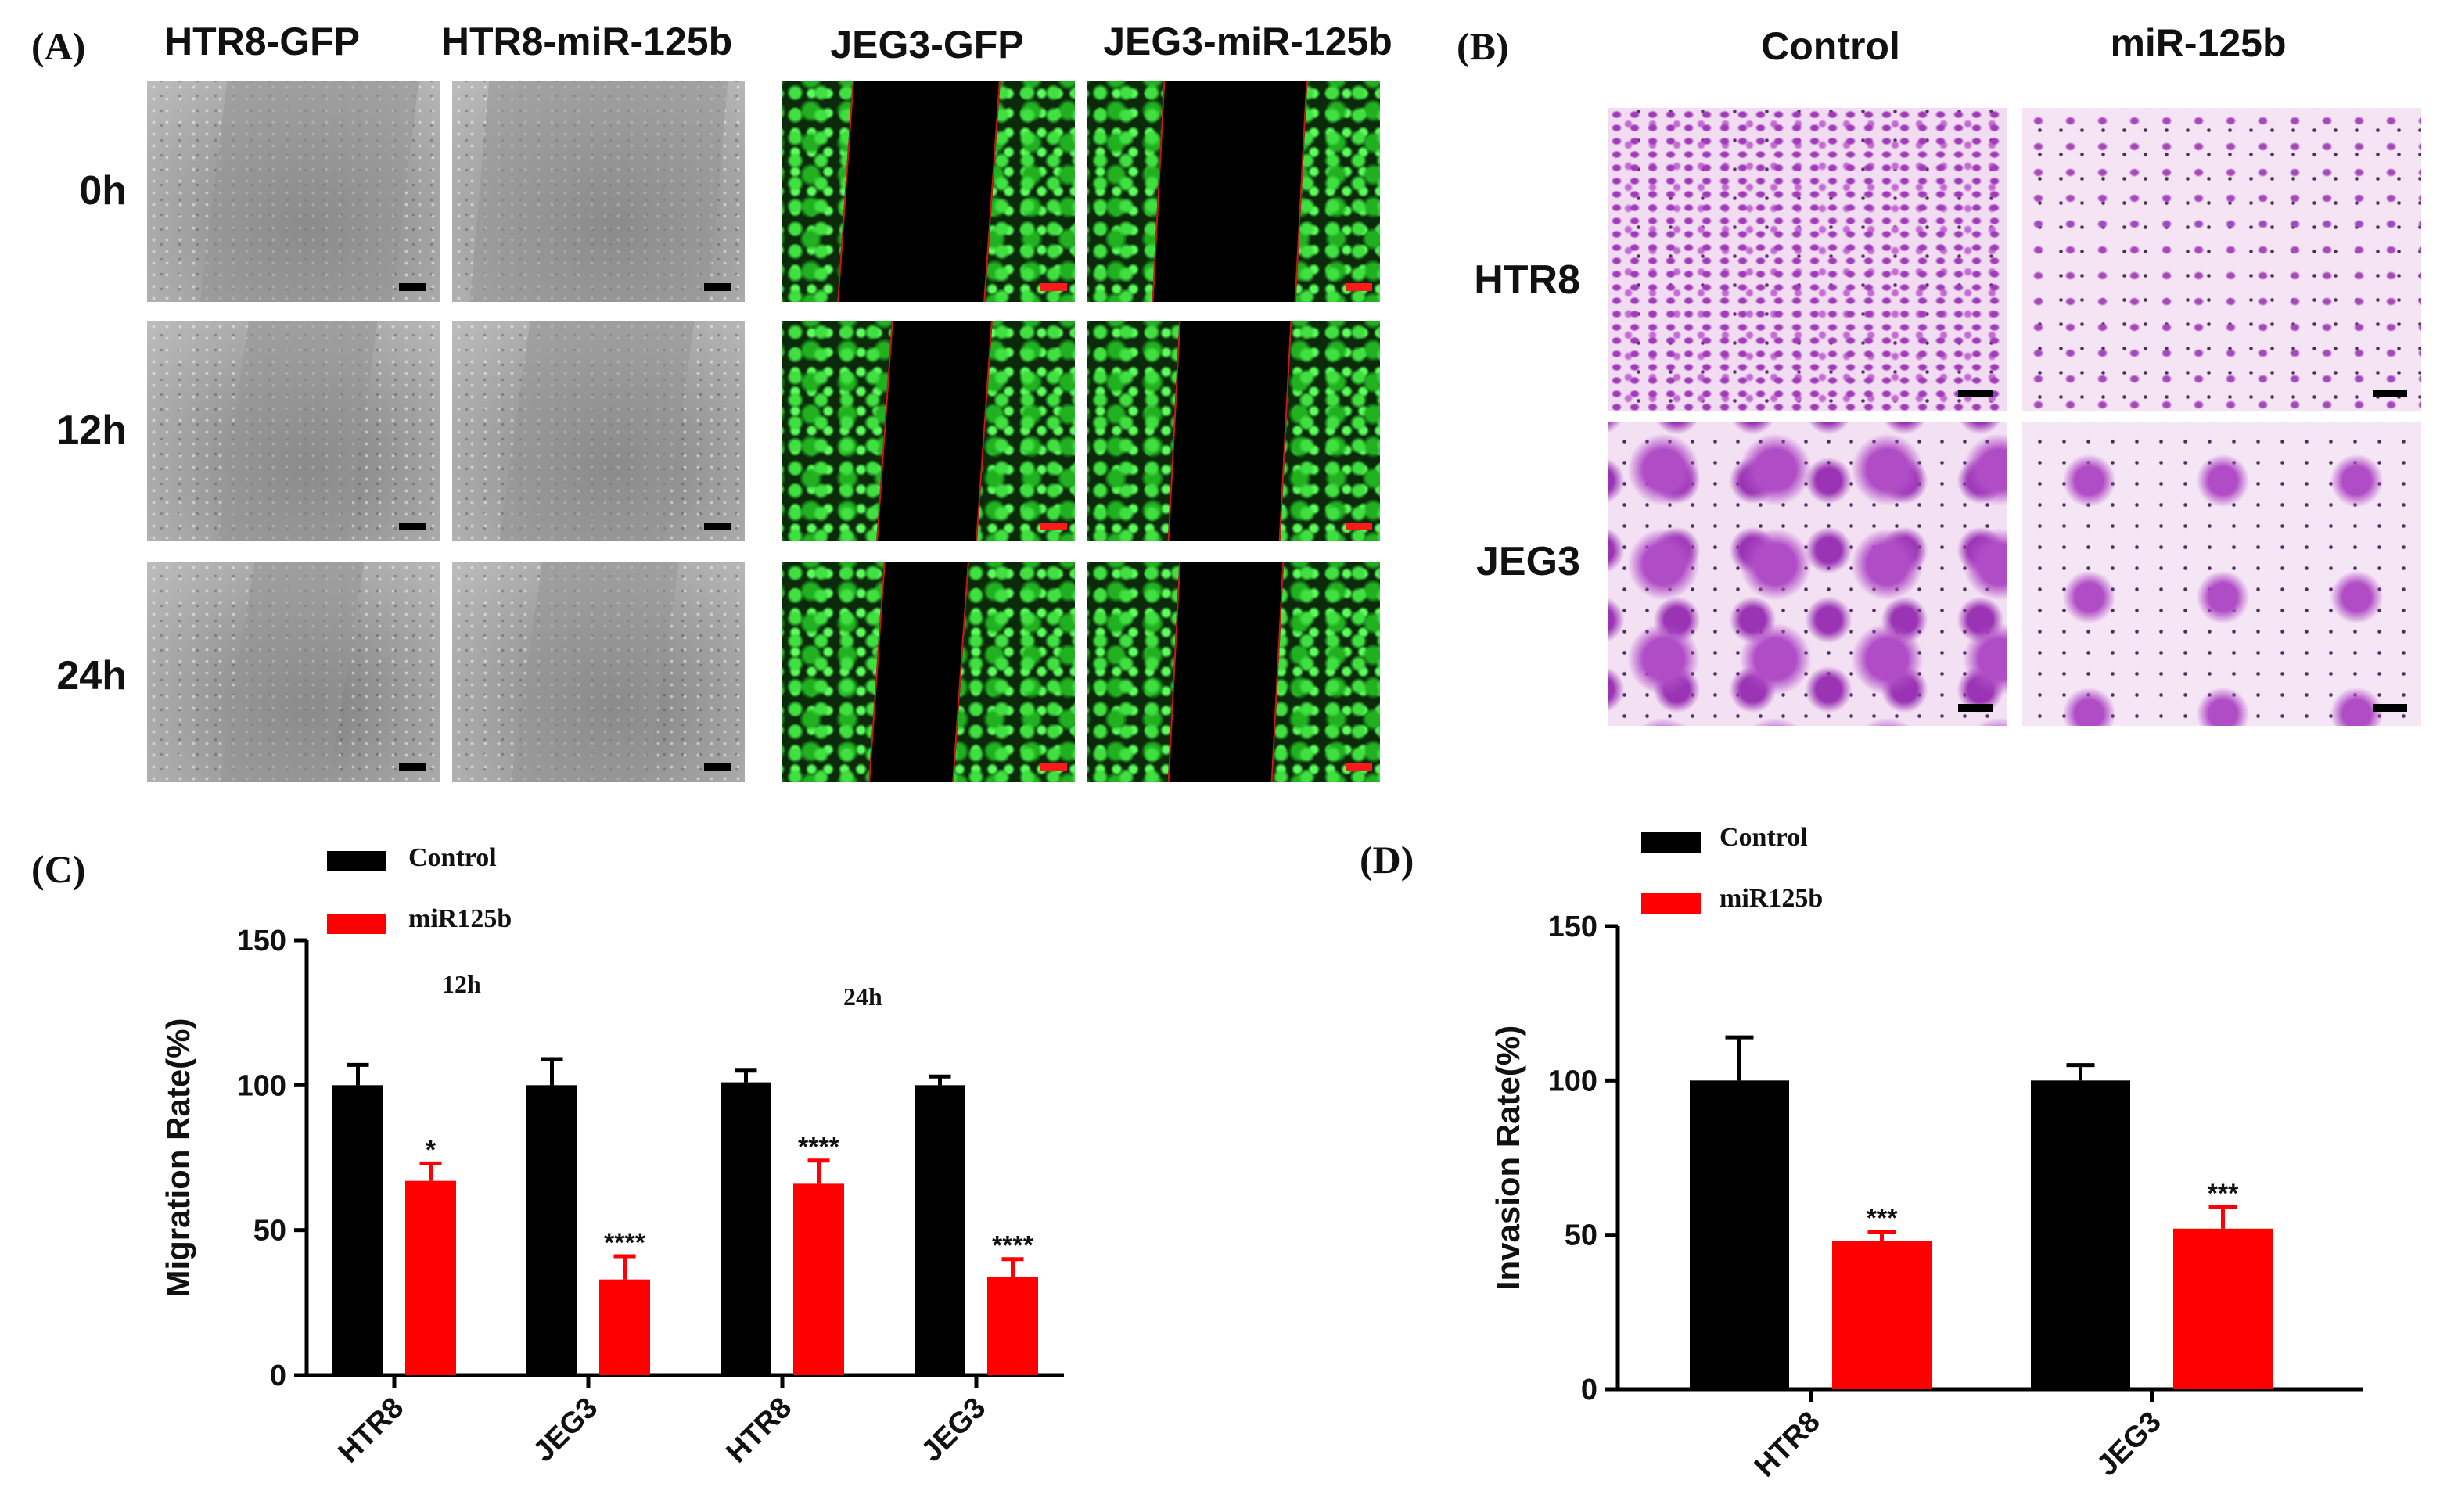 This screenshot has height=1512, width=2440. I want to click on panel-d-label: (D), so click(1387, 860).